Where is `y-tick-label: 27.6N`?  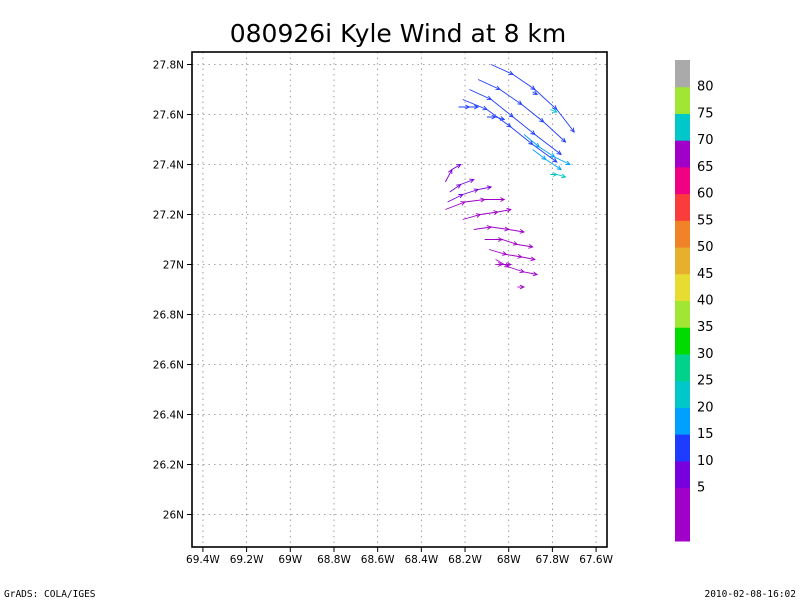
y-tick-label: 27.6N is located at coordinates (168, 116).